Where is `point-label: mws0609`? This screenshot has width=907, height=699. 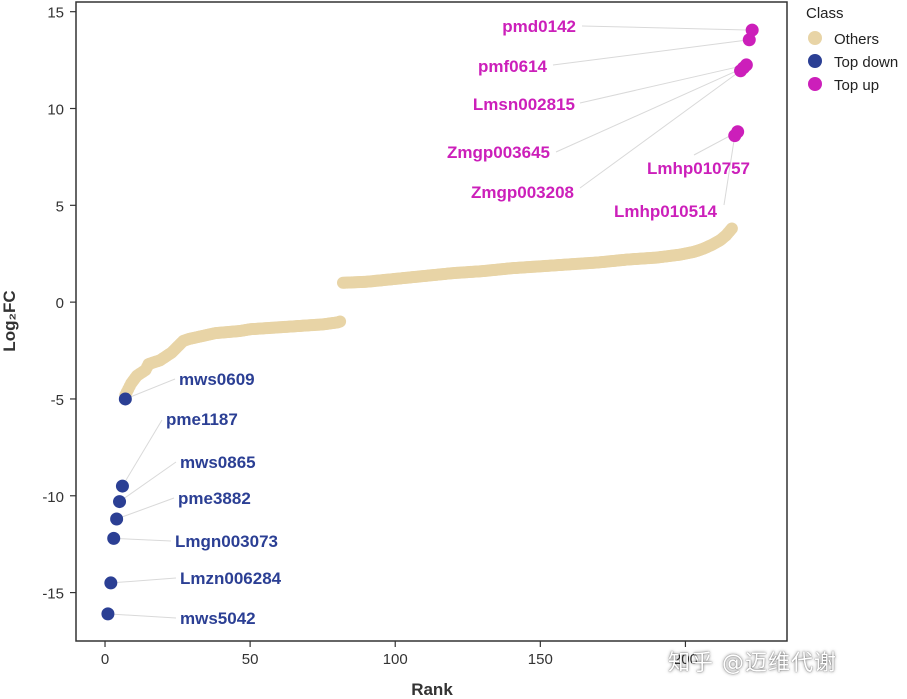 point-label: mws0609 is located at coordinates (217, 379).